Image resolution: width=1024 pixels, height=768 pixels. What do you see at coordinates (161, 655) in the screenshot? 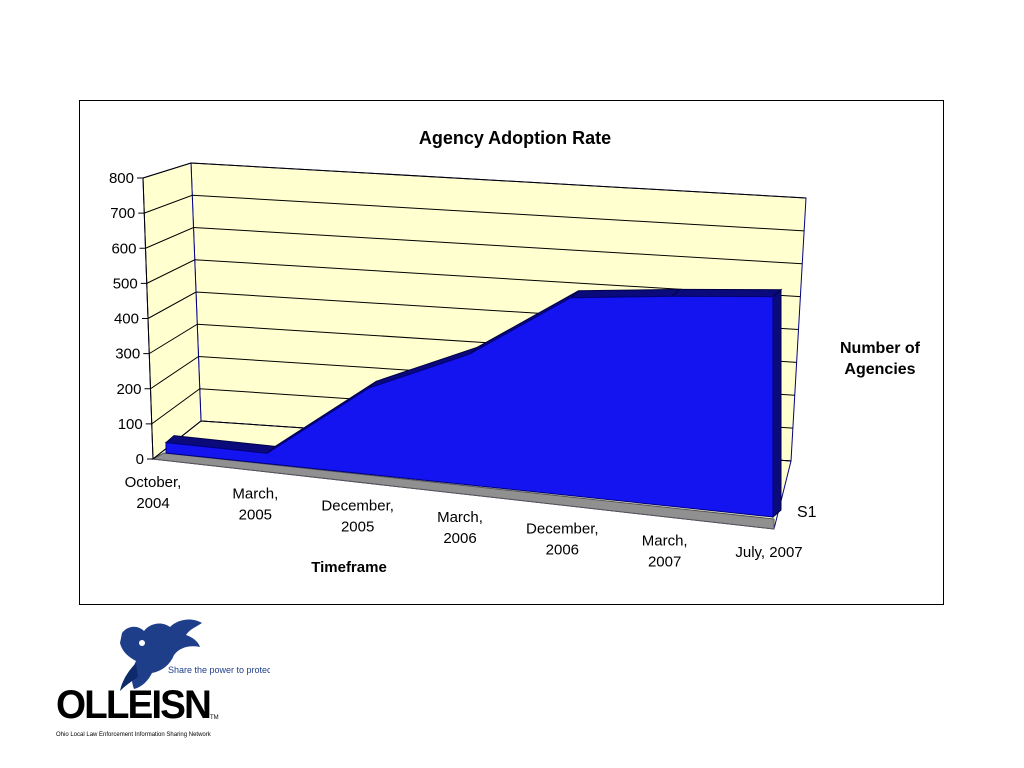
I see `eagle-icon` at bounding box center [161, 655].